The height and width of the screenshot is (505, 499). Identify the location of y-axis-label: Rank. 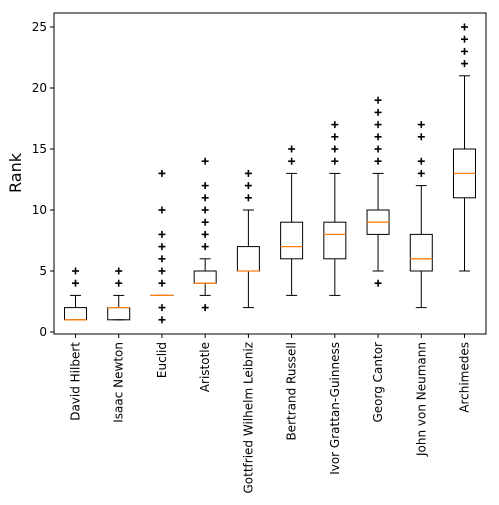
(15, 172).